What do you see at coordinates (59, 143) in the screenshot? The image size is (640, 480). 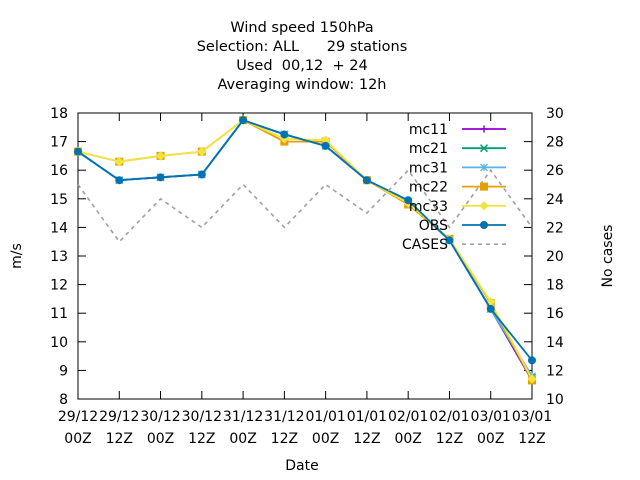 I see `y-tick-label: 17` at bounding box center [59, 143].